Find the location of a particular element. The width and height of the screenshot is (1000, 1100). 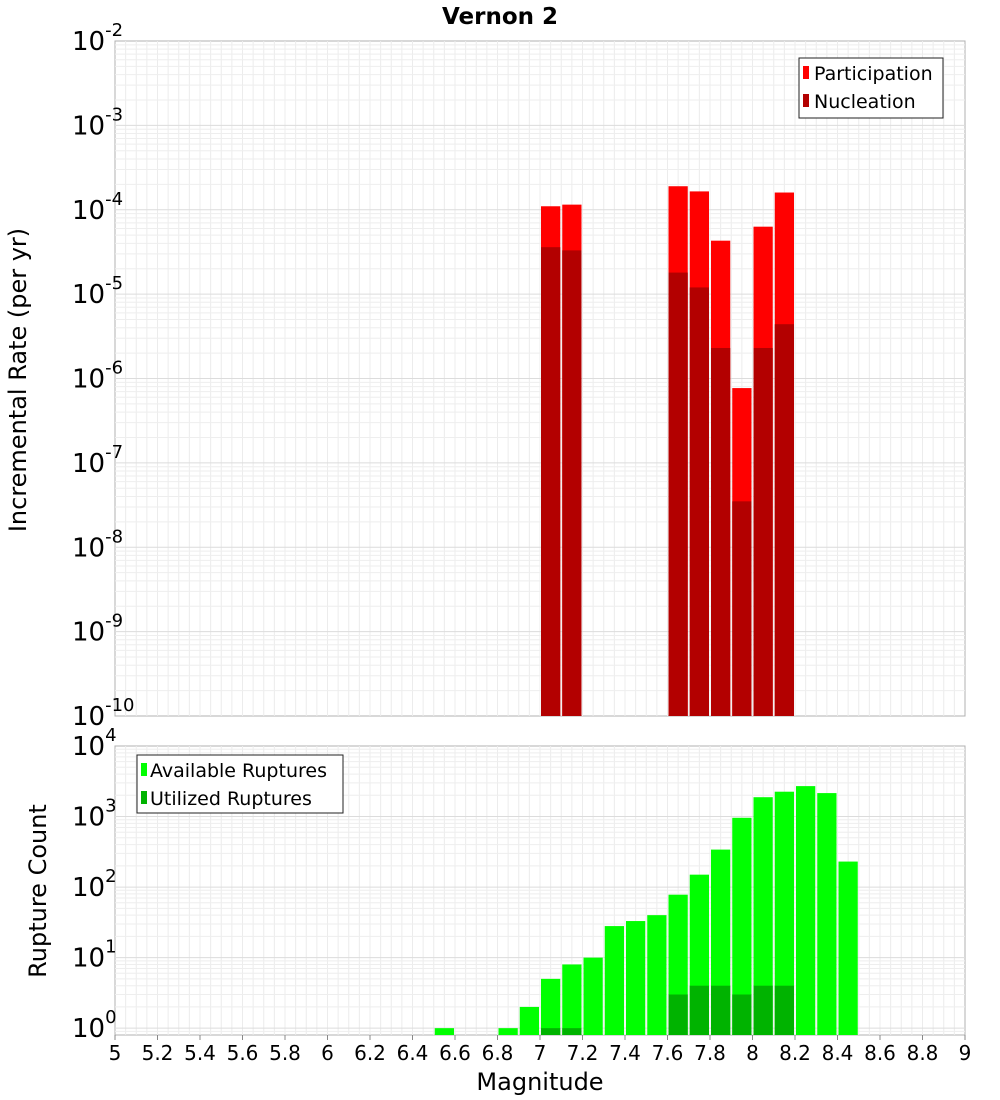

x-tick-label: 7 is located at coordinates (540, 1053).